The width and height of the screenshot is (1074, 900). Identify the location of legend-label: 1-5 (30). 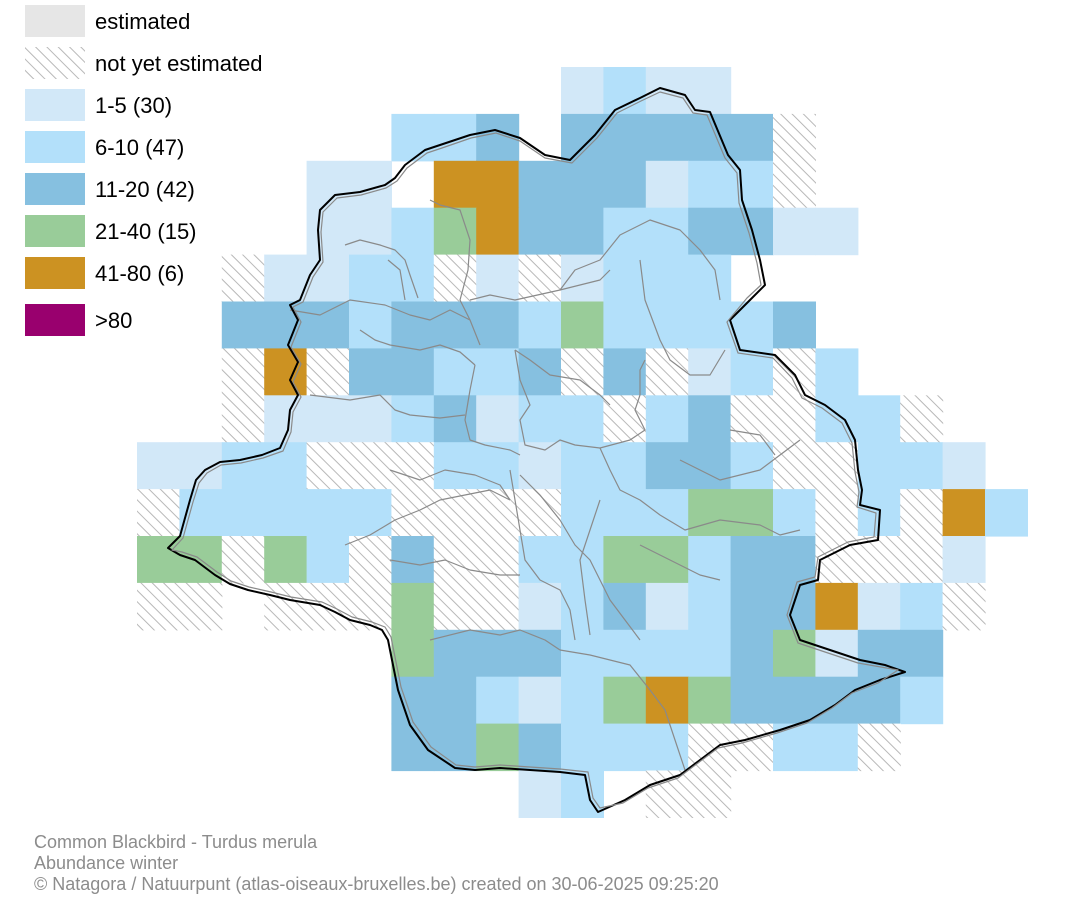
(134, 105).